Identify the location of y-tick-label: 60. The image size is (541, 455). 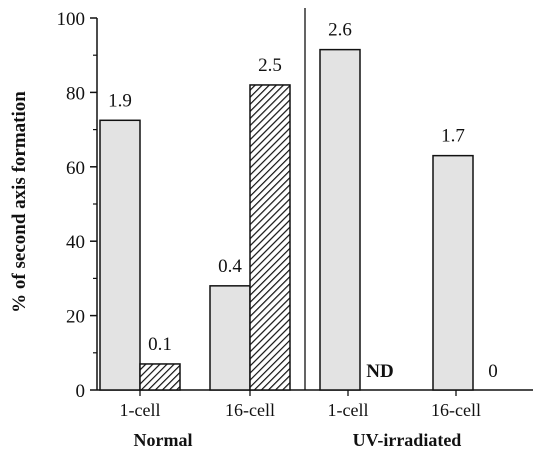
(75, 168).